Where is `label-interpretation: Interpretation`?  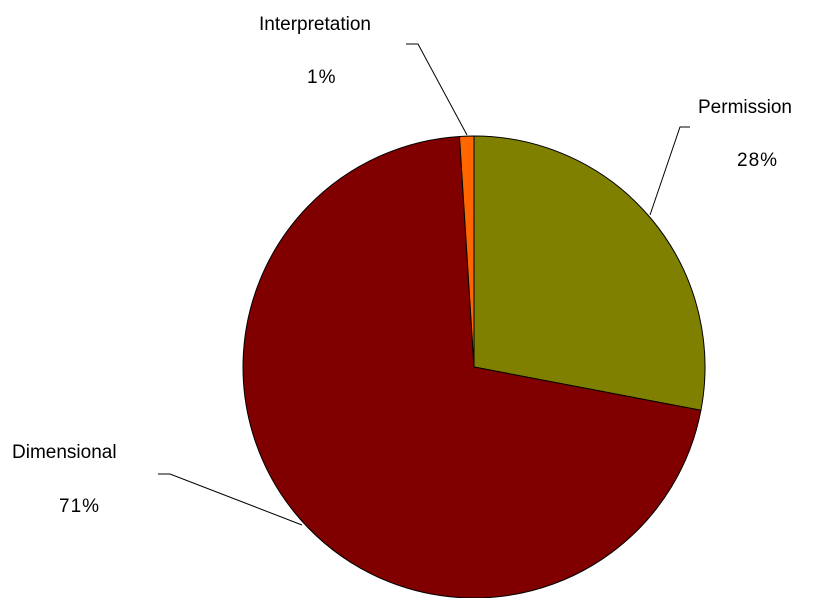 label-interpretation: Interpretation is located at coordinates (315, 24).